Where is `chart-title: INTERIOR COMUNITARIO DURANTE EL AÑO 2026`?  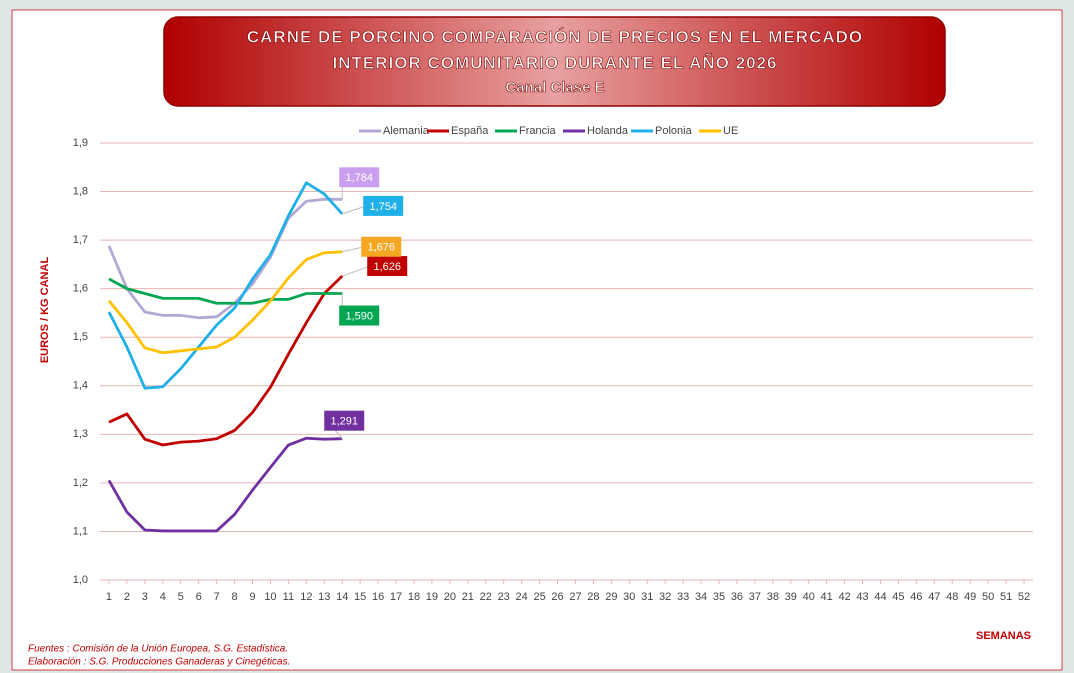
chart-title: INTERIOR COMUNITARIO DURANTE EL AÑO 2026 is located at coordinates (555, 62).